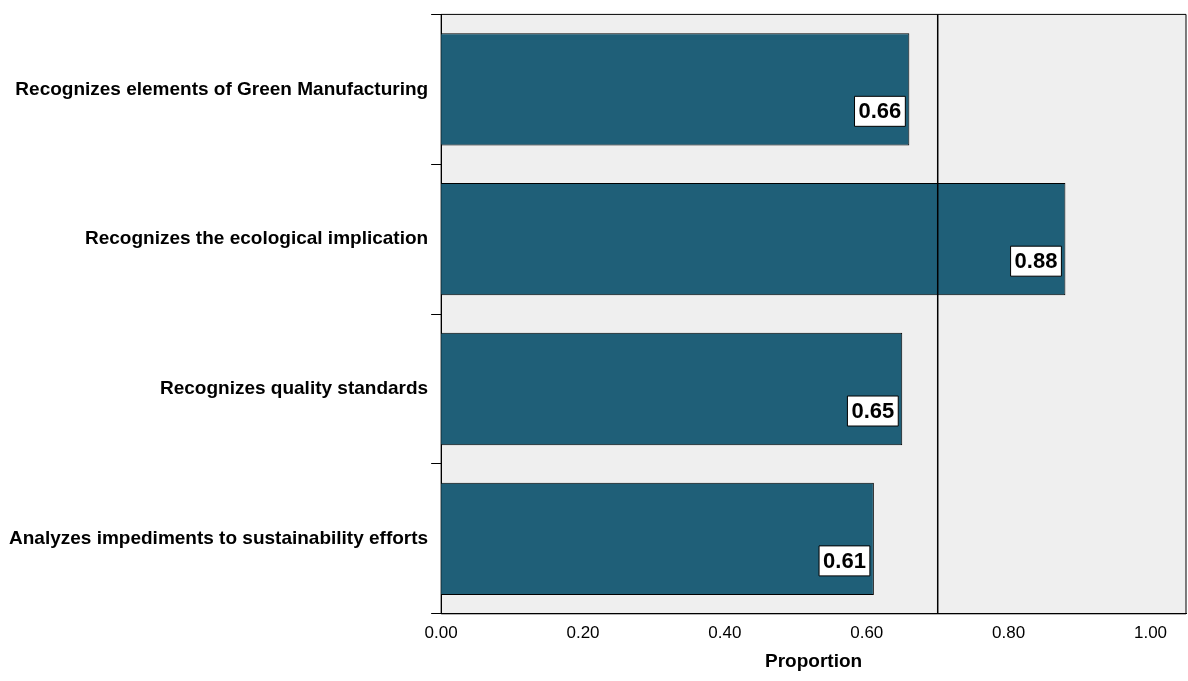 The width and height of the screenshot is (1188, 681). Describe the element at coordinates (725, 632) in the screenshot. I see `x-tick-label: 0.40` at that location.